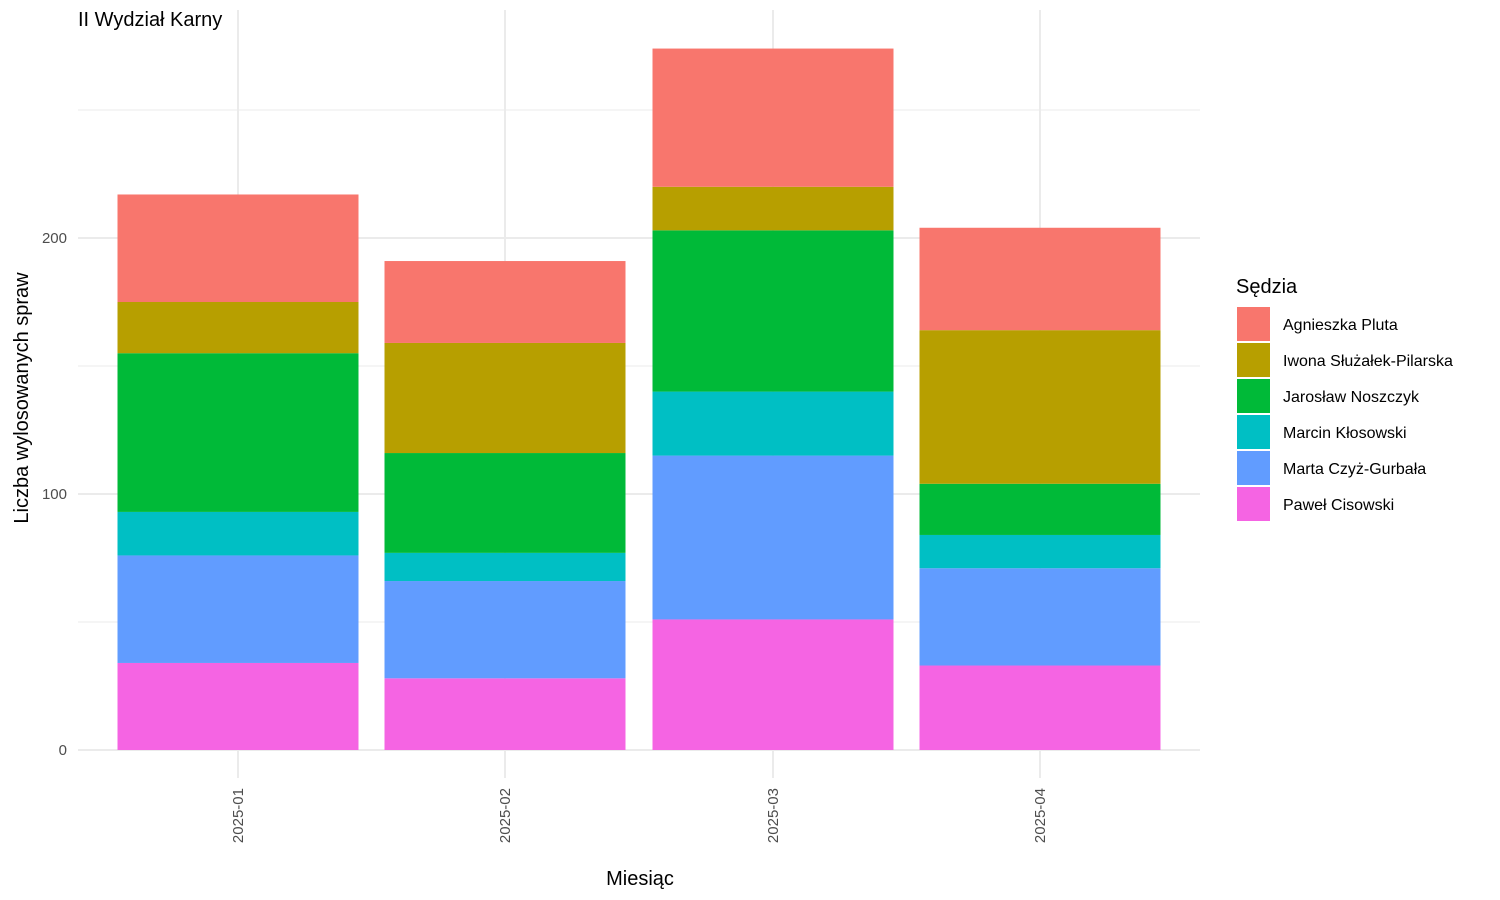  I want to click on x-tick-label: 2025-03, so click(773, 815).